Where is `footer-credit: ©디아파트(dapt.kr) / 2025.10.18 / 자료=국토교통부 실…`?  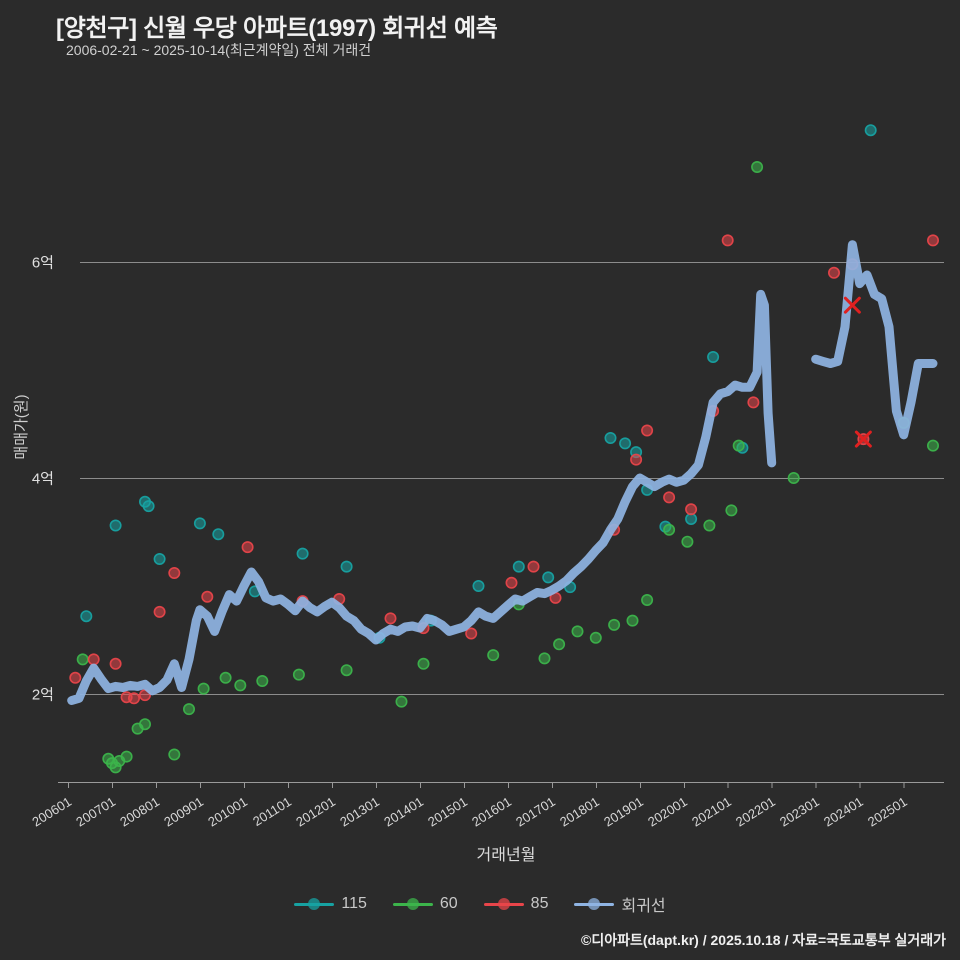
footer-credit: ©디아파트(dapt.kr) / 2025.10.18 / 자료=국토교통부 실… is located at coordinates (763, 940).